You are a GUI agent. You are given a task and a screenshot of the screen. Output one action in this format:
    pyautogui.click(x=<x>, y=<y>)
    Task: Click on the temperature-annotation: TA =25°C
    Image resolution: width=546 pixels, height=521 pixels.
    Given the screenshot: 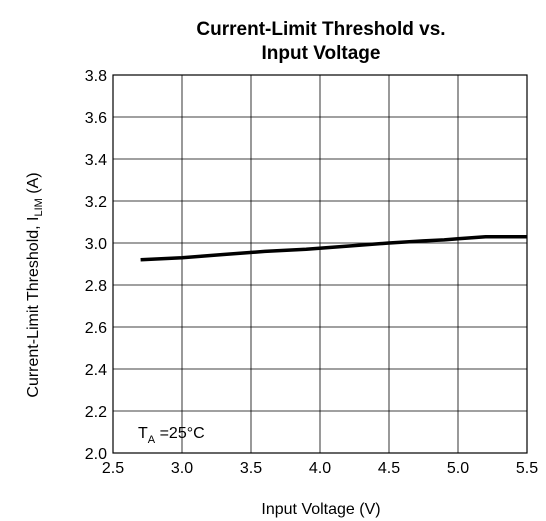 What is the action you would take?
    pyautogui.click(x=171, y=435)
    